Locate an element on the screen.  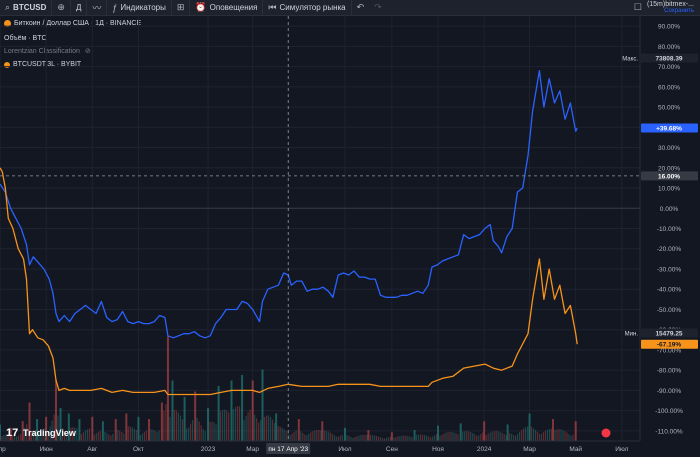
templates-button: ⊞ is located at coordinates (181, 7).